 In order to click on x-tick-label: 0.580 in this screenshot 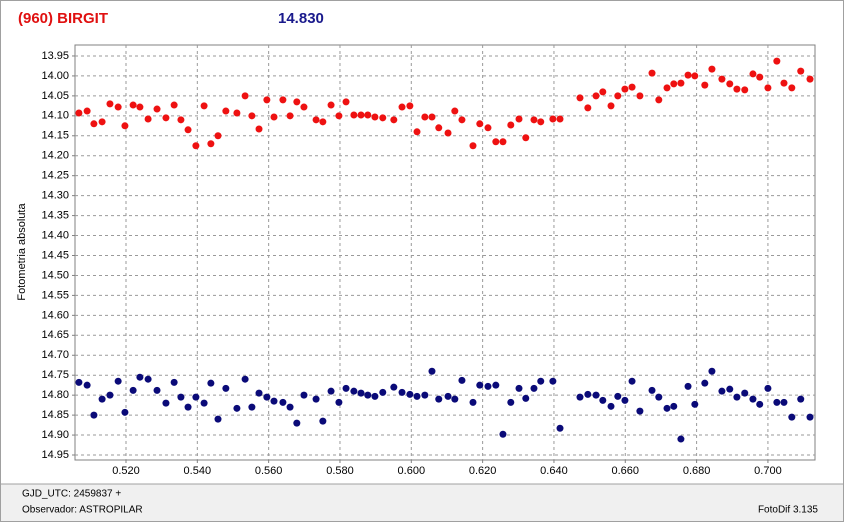, I will do `click(340, 471)`.